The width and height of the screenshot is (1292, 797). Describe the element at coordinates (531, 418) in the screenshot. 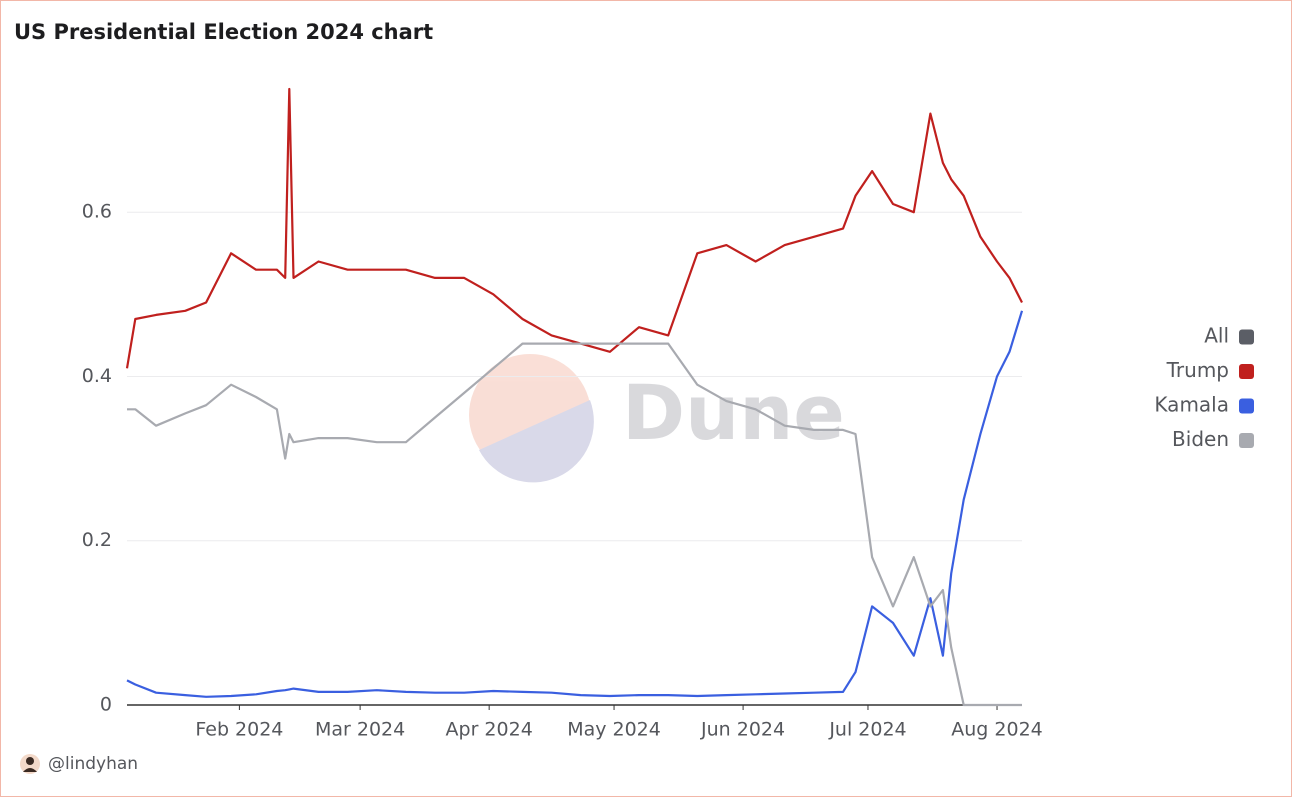

I see `watermark-logo` at that location.